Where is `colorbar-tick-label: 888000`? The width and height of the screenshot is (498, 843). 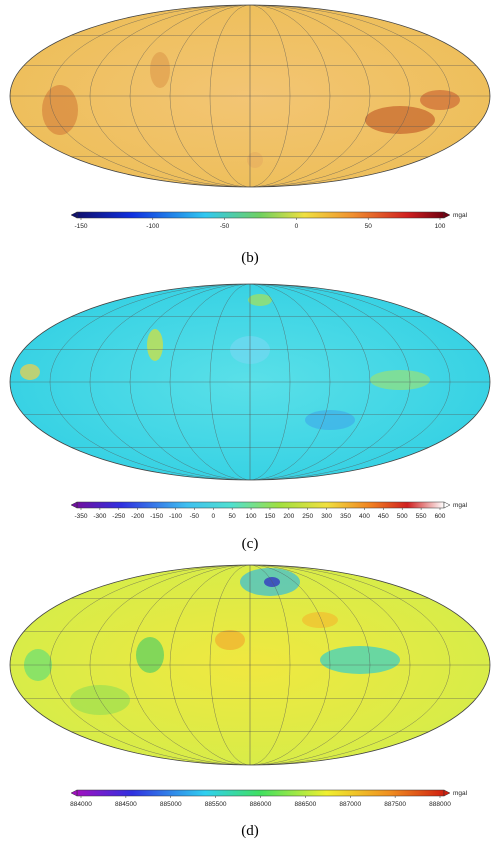
colorbar-tick-label: 888000 is located at coordinates (440, 804).